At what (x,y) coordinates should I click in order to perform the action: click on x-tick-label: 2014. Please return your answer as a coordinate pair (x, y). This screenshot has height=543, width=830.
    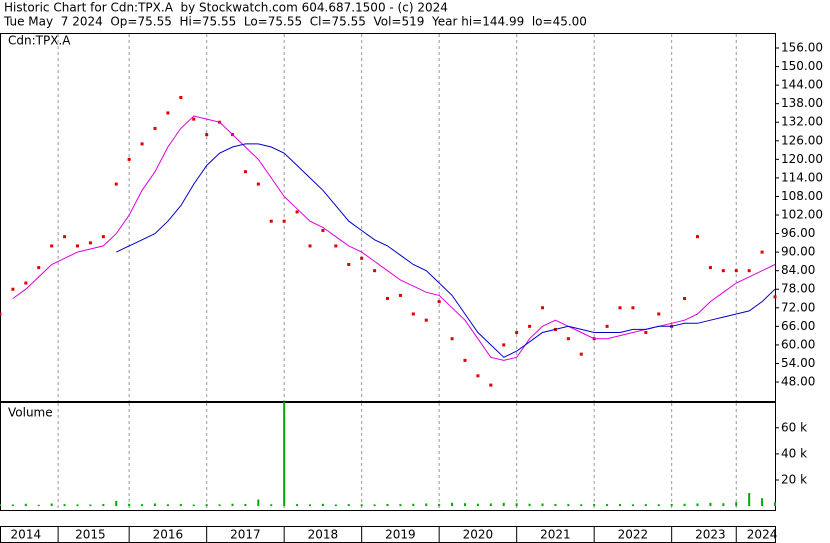
    Looking at the image, I should click on (26, 535).